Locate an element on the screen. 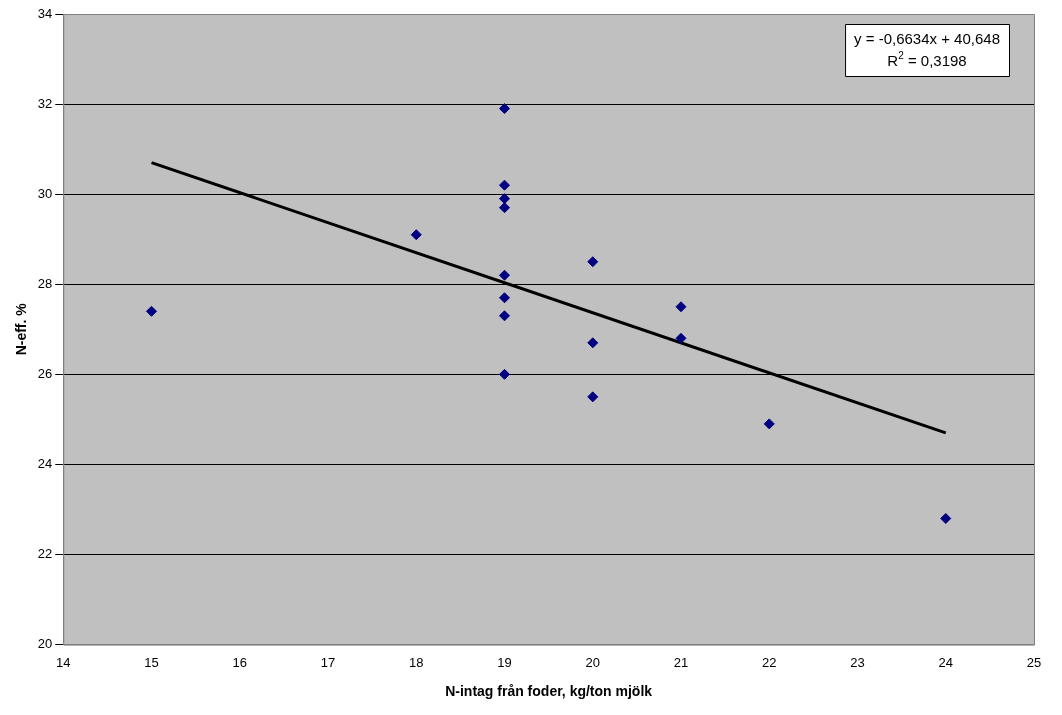 The image size is (1062, 715). y-tick-label: 28 is located at coordinates (45, 283).